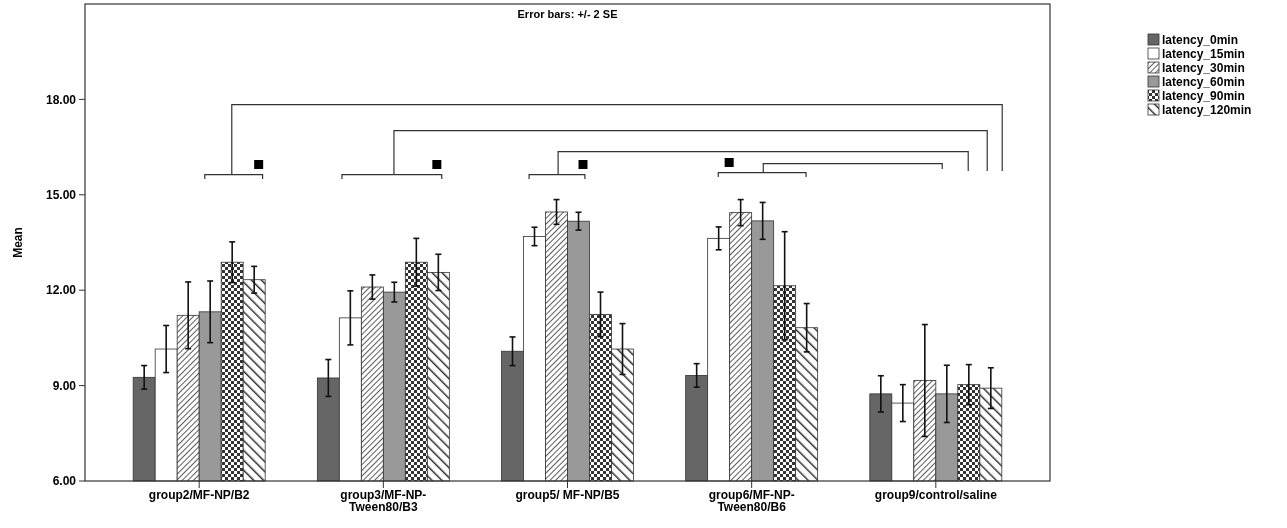 This screenshot has height=528, width=1287. Describe the element at coordinates (61, 99) in the screenshot. I see `y-tick-label: 18.00` at that location.